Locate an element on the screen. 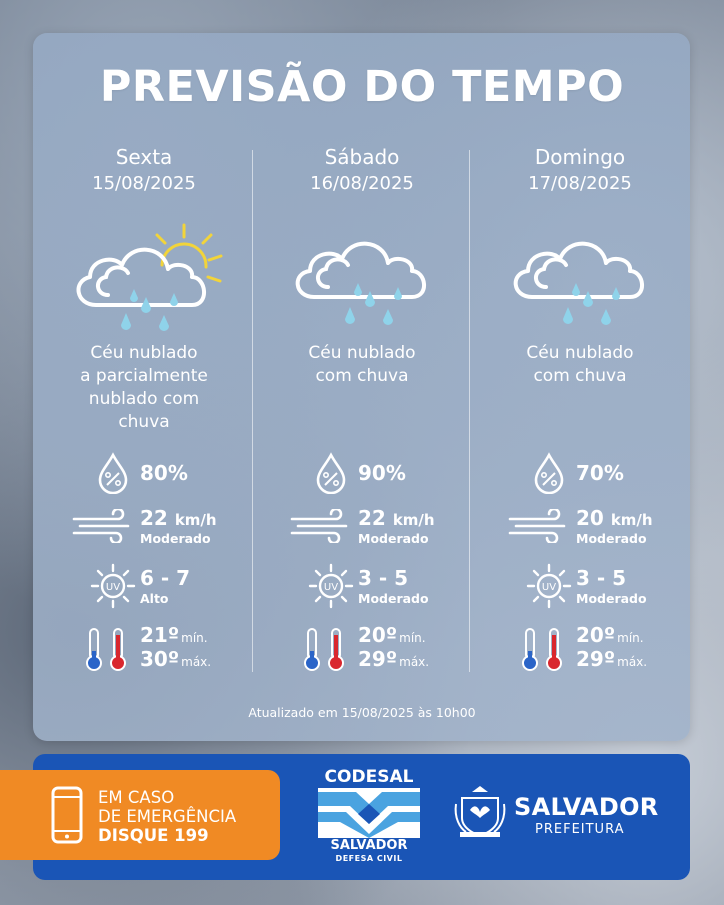 The image size is (724, 905). salvador-coat-of-arms-icon is located at coordinates (480, 812).